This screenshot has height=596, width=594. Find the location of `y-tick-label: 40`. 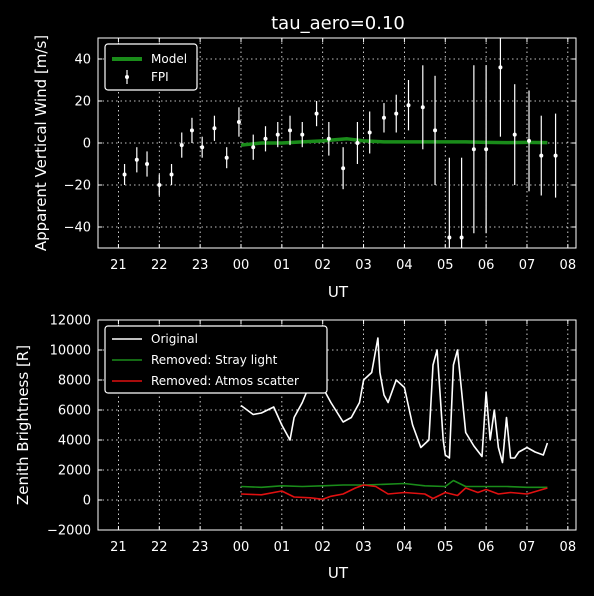

y-tick-label: 40 is located at coordinates (82, 60).